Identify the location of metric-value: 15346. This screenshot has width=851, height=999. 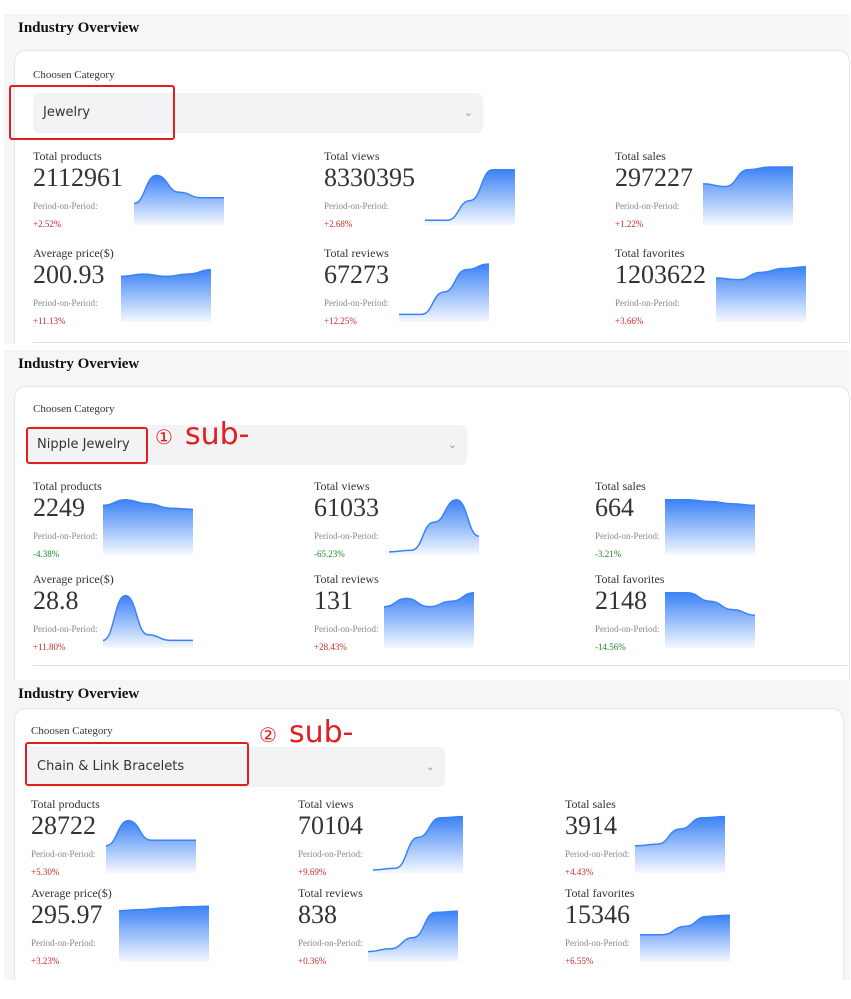
(597, 914).